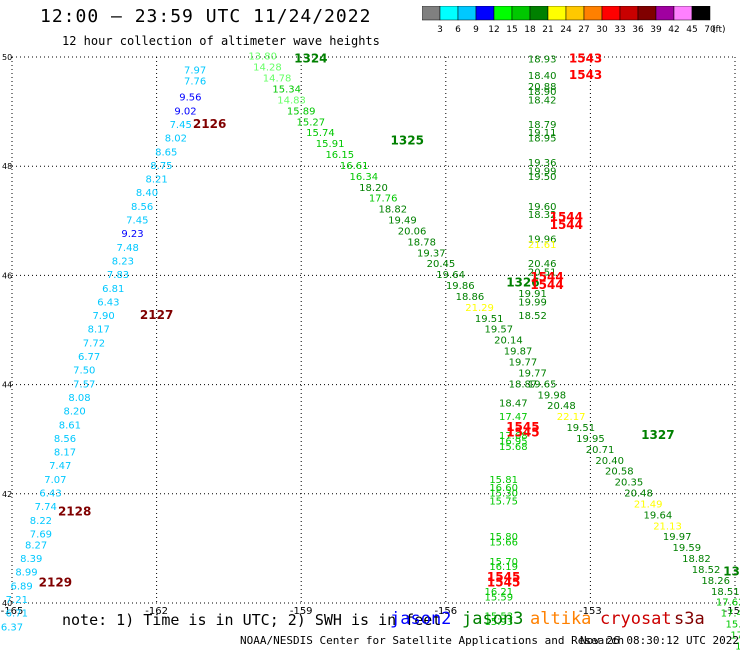 The image size is (740, 650). What do you see at coordinates (689, 619) in the screenshot?
I see `legend-s3a: s3a` at bounding box center [689, 619].